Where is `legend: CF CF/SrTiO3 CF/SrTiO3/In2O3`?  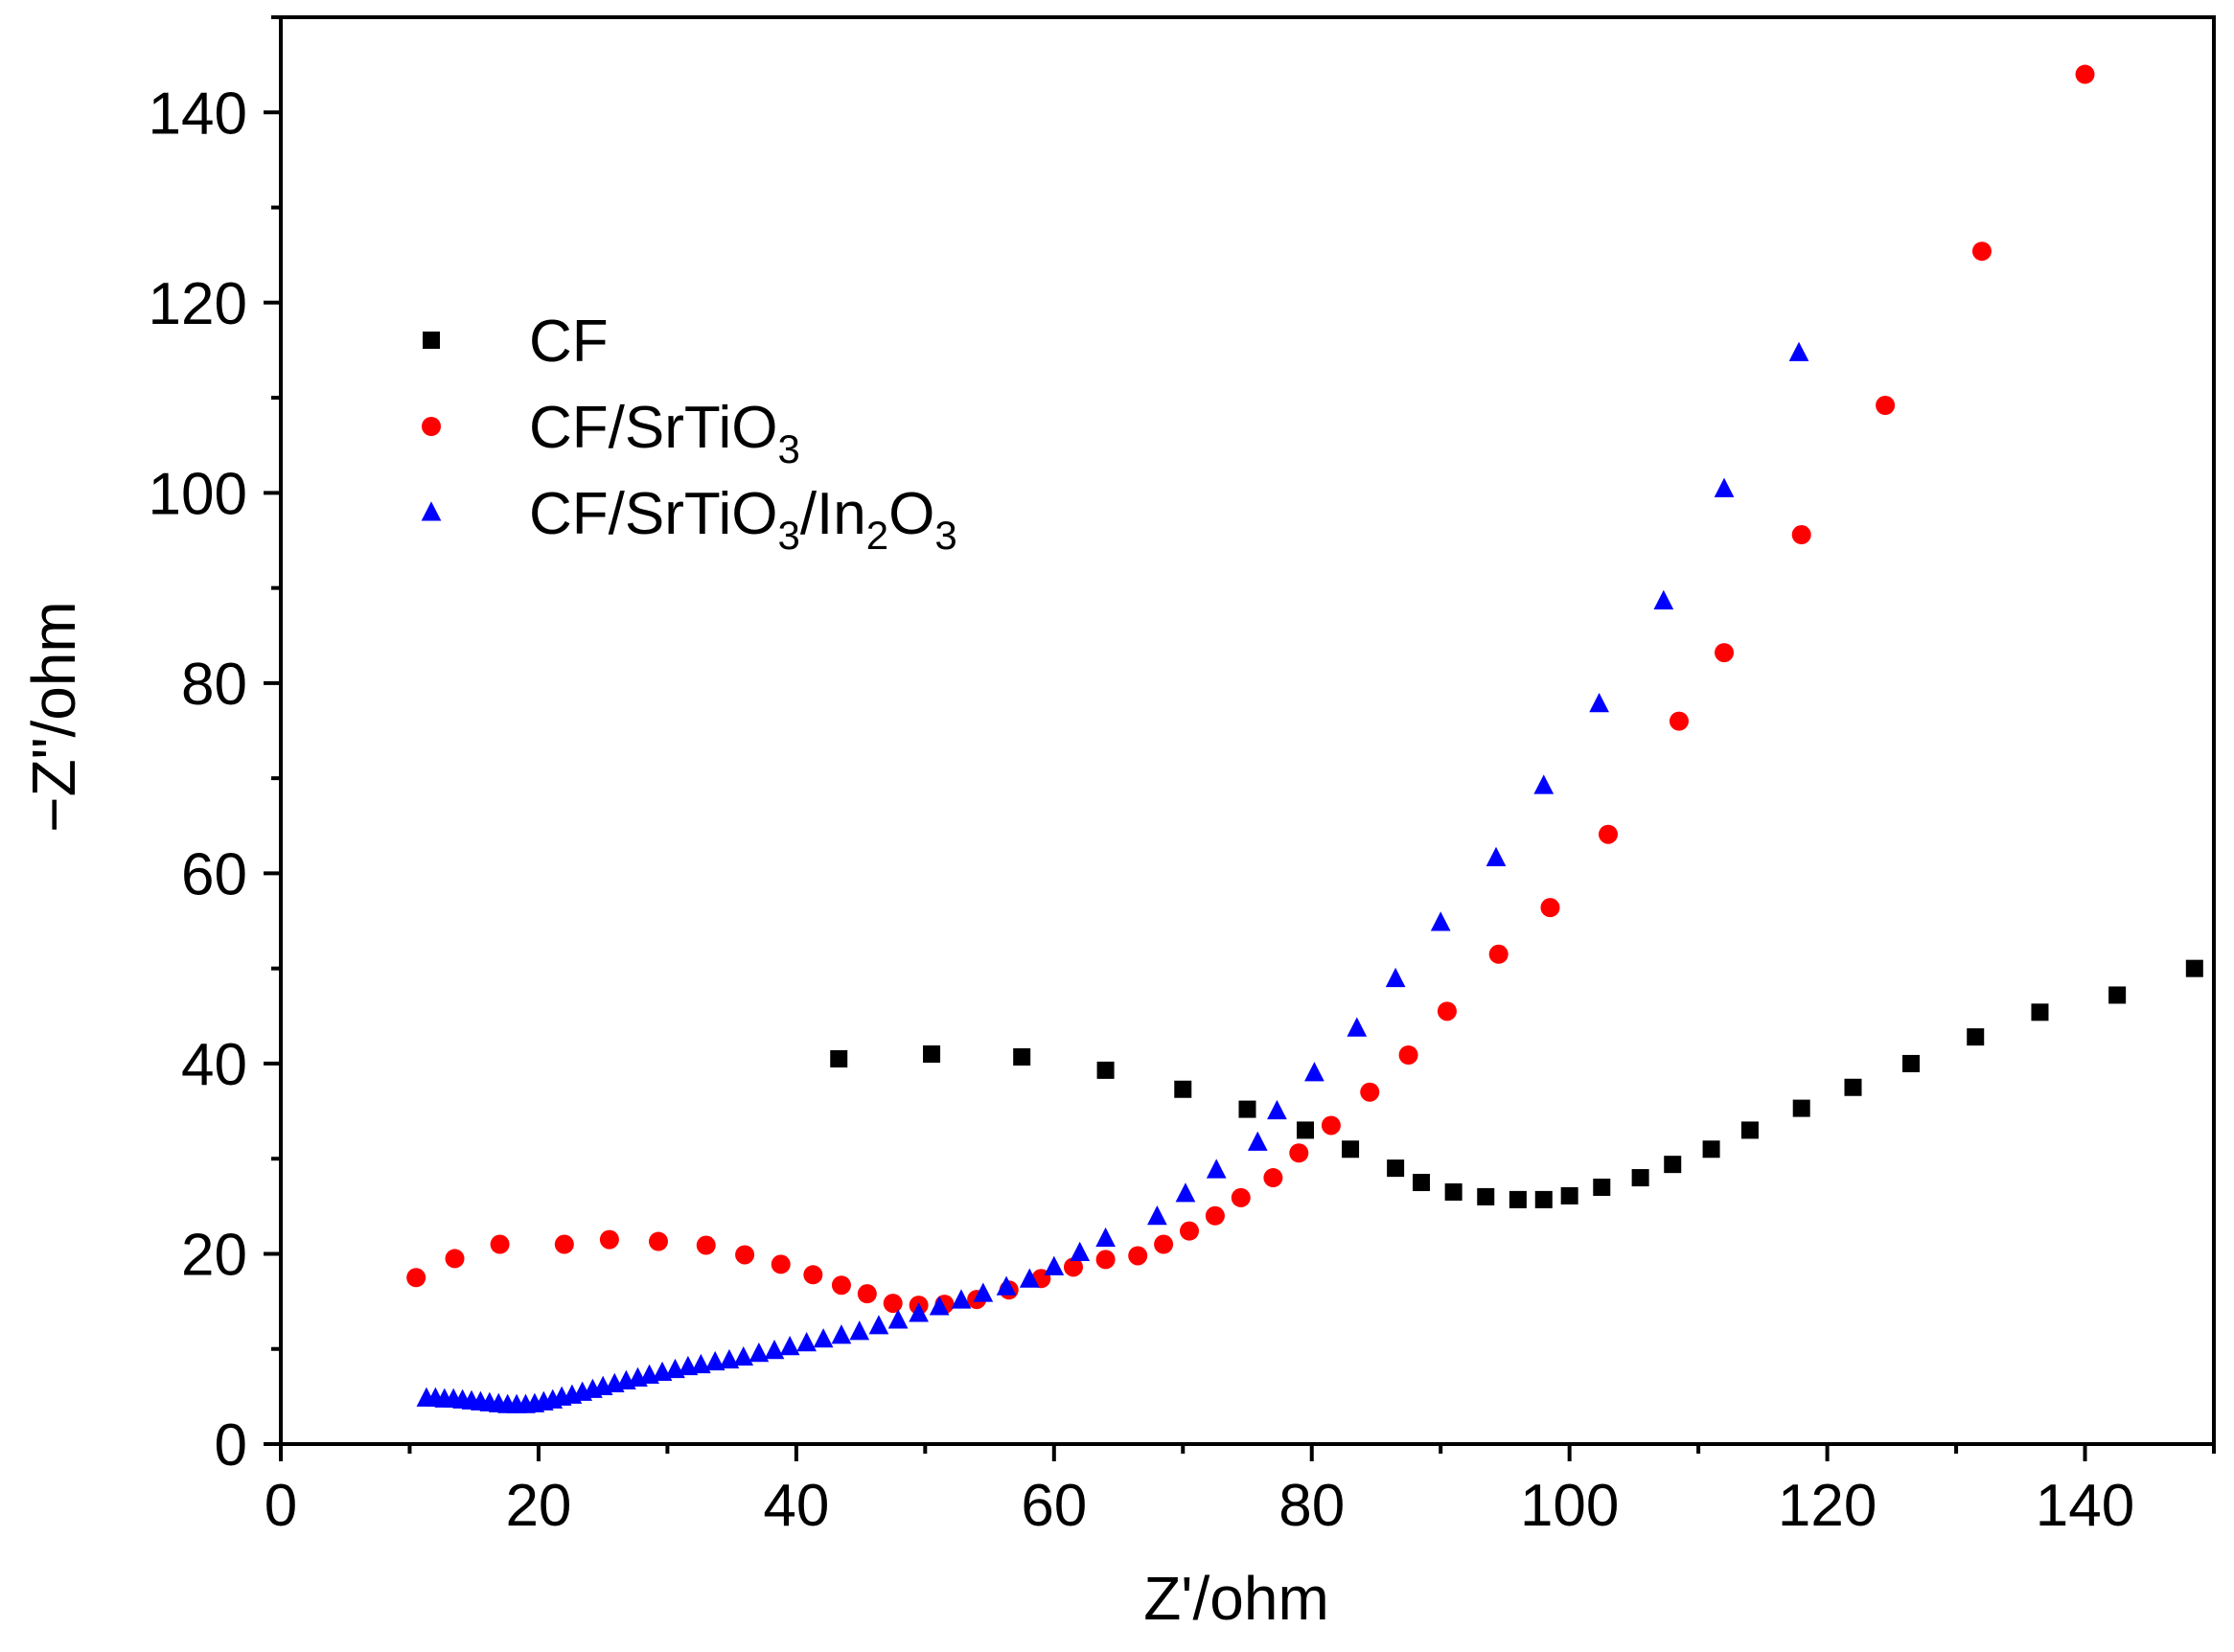
legend: CF CF/SrTiO3 CF/SrTiO3/In2O3 is located at coordinates (689, 433).